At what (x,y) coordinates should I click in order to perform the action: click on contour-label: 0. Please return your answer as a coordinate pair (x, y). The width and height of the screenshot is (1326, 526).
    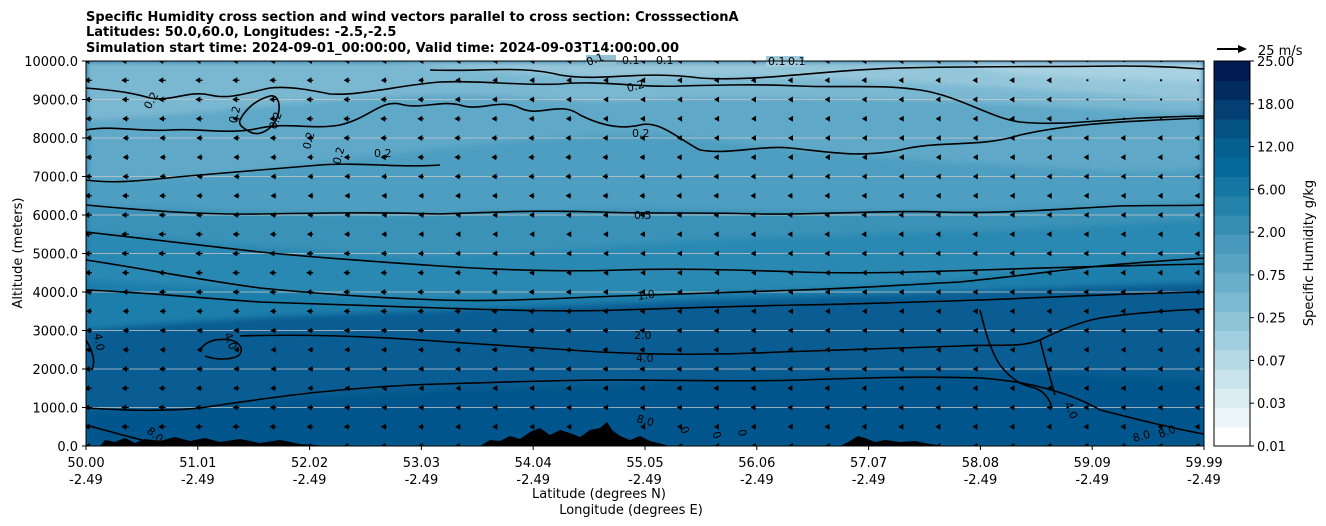
    Looking at the image, I should click on (684, 430).